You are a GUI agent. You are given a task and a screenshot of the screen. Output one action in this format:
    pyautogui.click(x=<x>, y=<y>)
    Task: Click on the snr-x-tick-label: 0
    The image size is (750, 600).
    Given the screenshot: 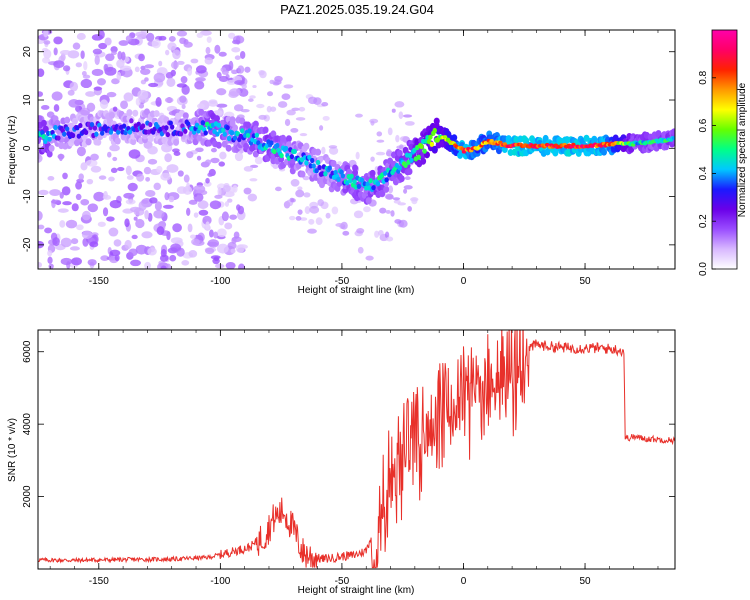 What is the action you would take?
    pyautogui.click(x=464, y=581)
    